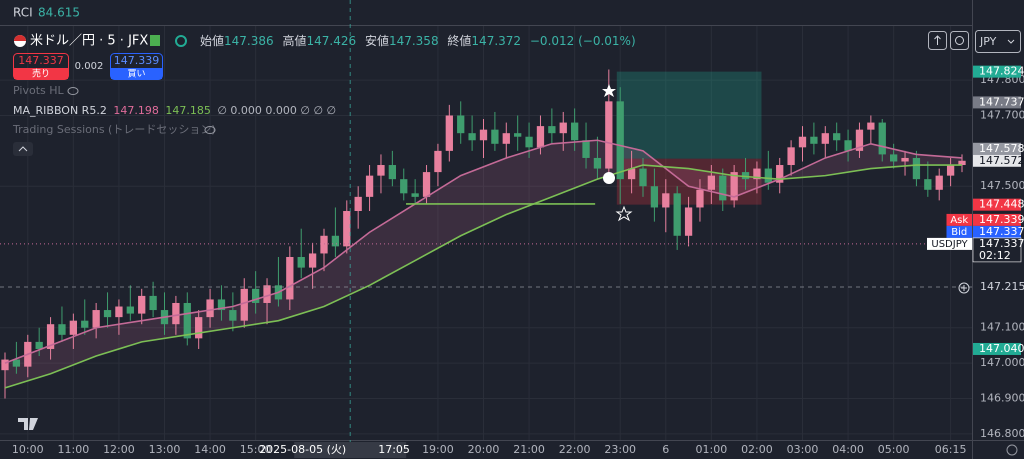  I want to click on sell-price: 147.337, so click(41, 60).